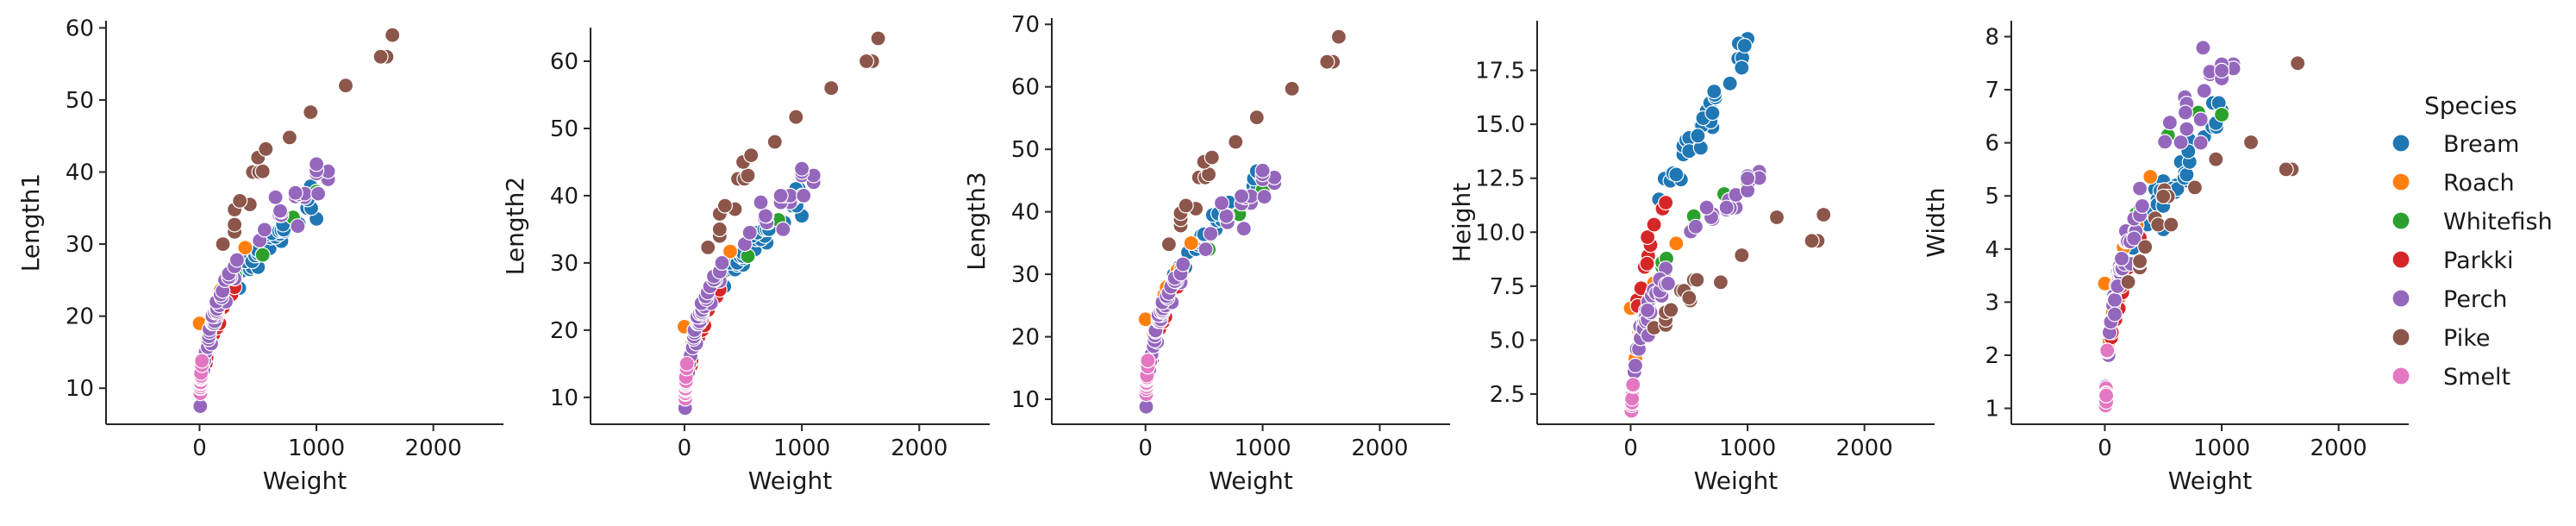  I want to click on y-tick-label: 70, so click(1025, 25).